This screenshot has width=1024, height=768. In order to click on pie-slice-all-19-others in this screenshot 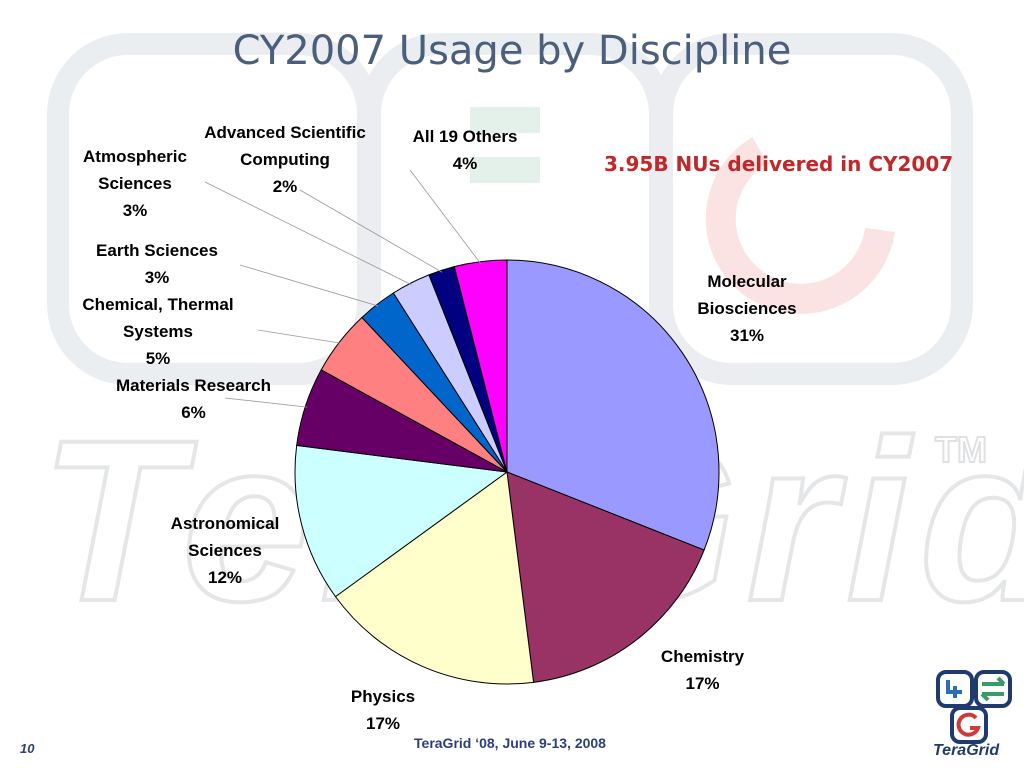, I will do `click(480, 366)`.